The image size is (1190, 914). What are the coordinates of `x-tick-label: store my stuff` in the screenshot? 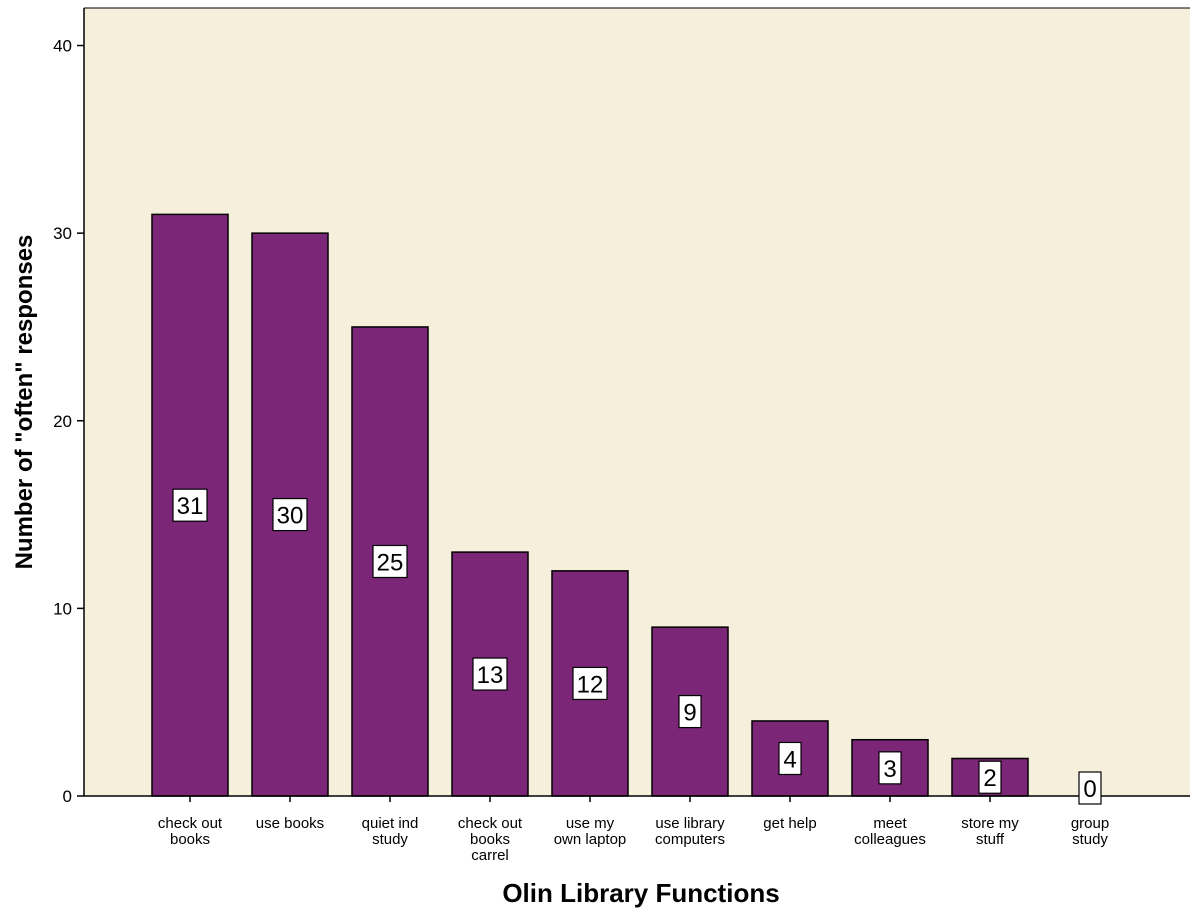 It's located at (990, 831).